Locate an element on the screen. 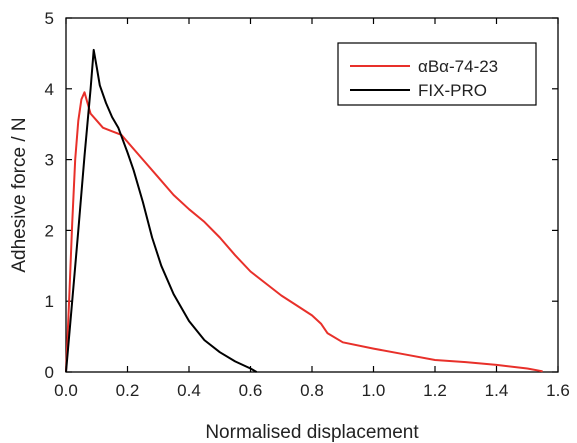 Image resolution: width=577 pixels, height=443 pixels. legend: αBα-74-23 FIX-PRO is located at coordinates (437, 74).